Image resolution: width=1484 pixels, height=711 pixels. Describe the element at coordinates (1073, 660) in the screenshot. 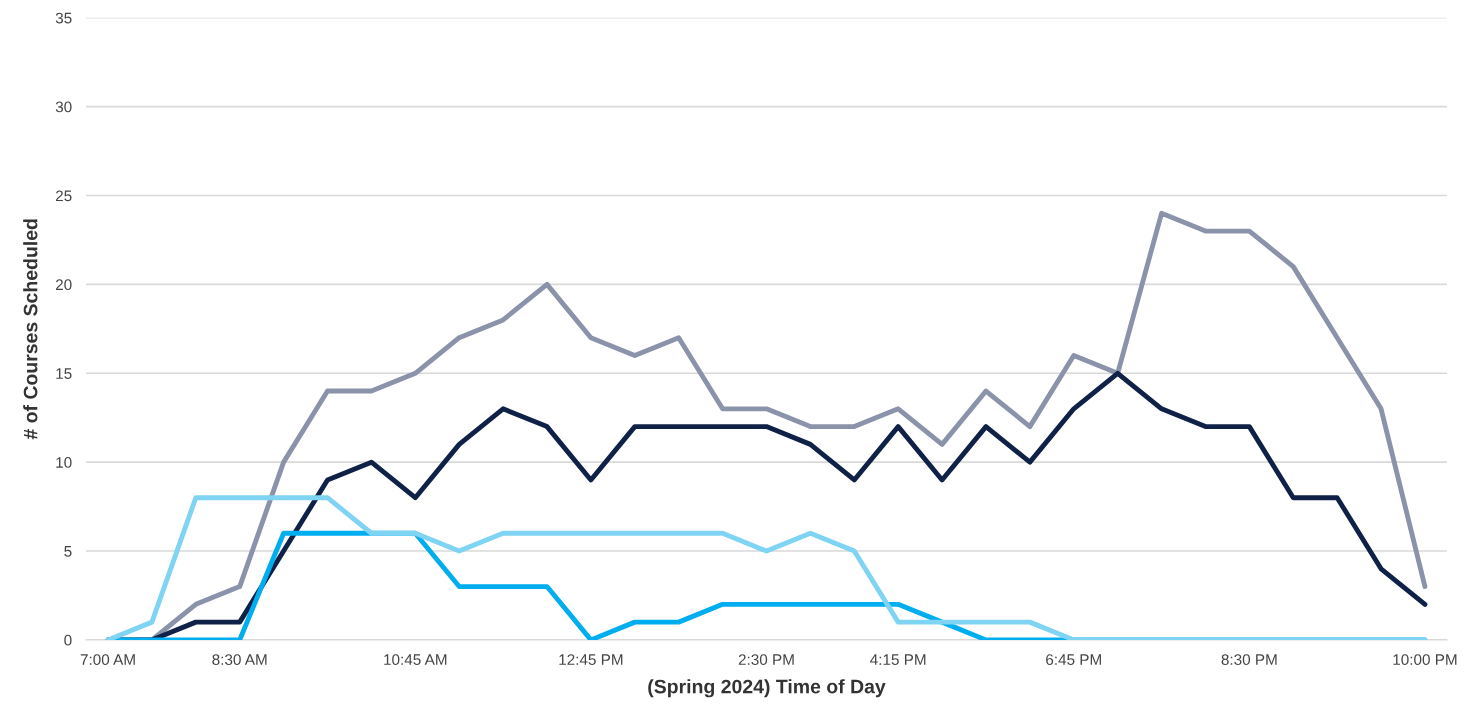

I see `x-tick-label: 6:45 PM` at that location.